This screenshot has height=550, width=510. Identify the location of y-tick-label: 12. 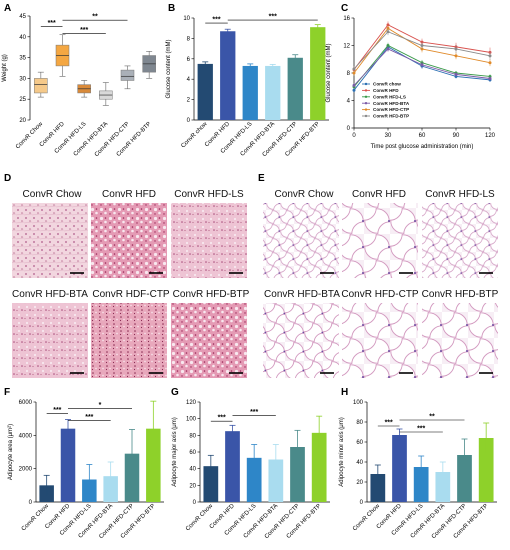
(346, 47).